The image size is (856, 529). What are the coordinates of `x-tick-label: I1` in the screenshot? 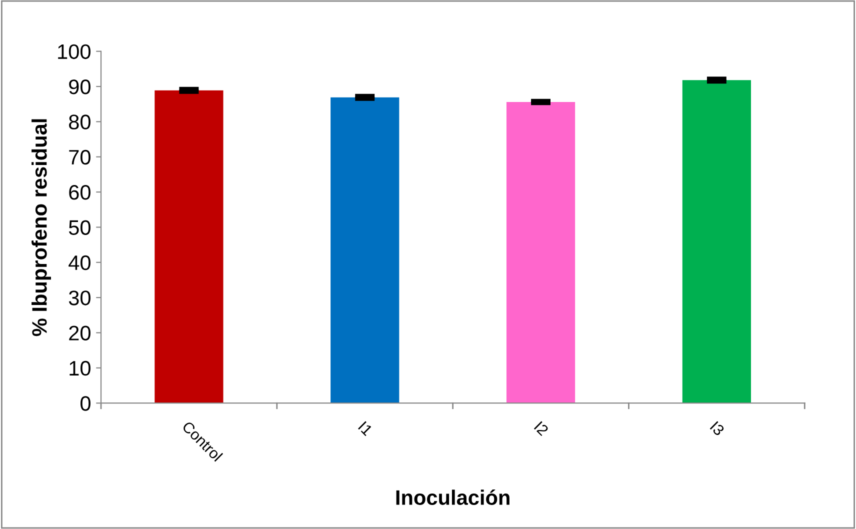 It's located at (365, 428).